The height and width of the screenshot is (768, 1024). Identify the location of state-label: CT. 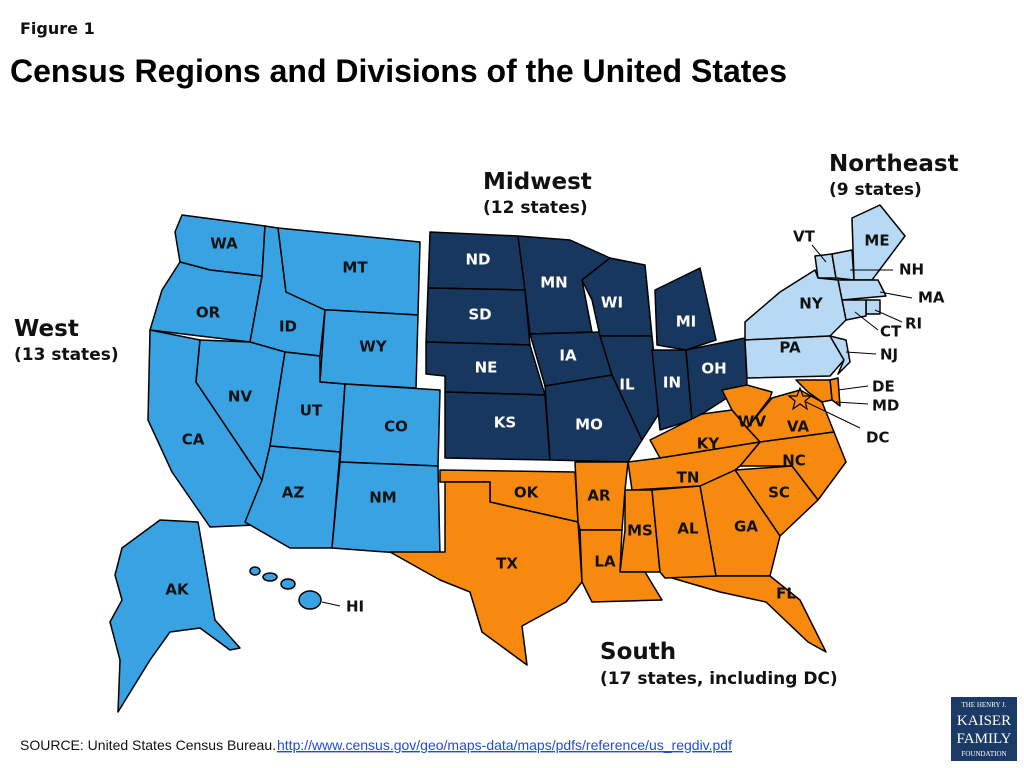
(891, 332).